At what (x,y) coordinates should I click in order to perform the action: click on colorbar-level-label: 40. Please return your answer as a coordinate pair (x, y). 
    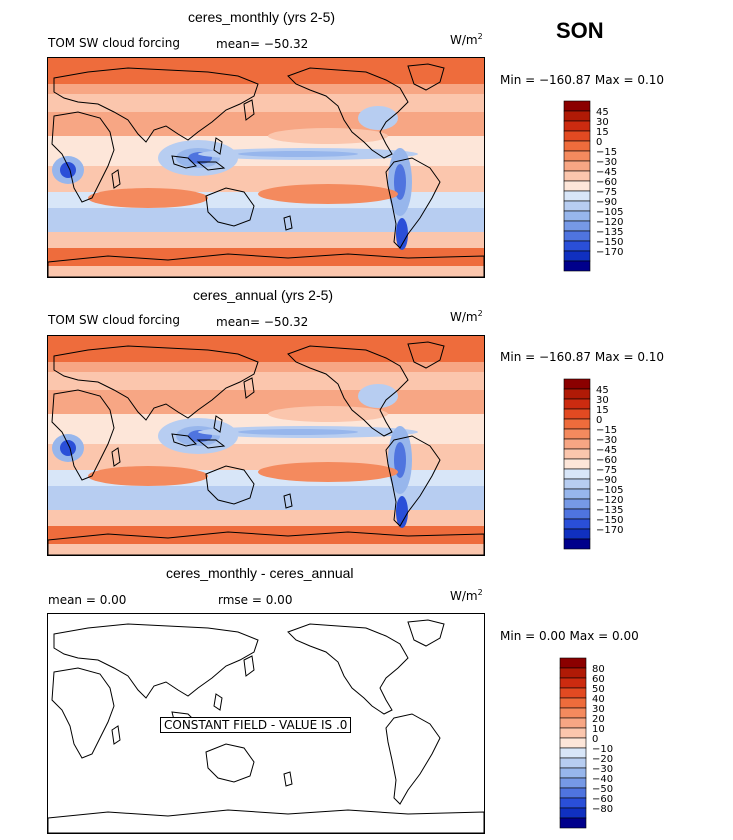
    Looking at the image, I should click on (598, 699).